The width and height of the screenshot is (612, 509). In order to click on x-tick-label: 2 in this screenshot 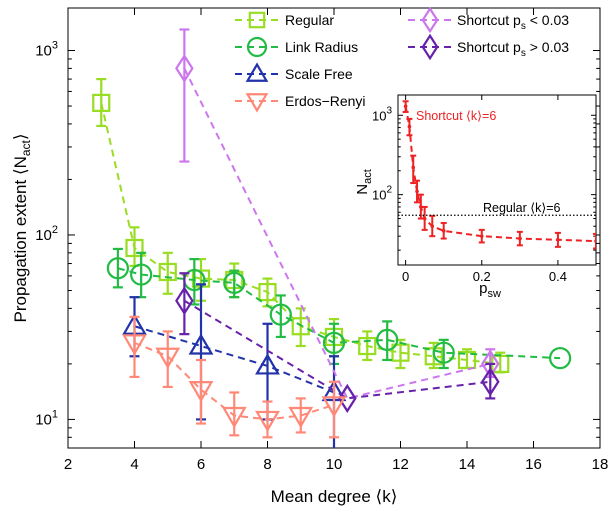, I will do `click(68, 464)`.